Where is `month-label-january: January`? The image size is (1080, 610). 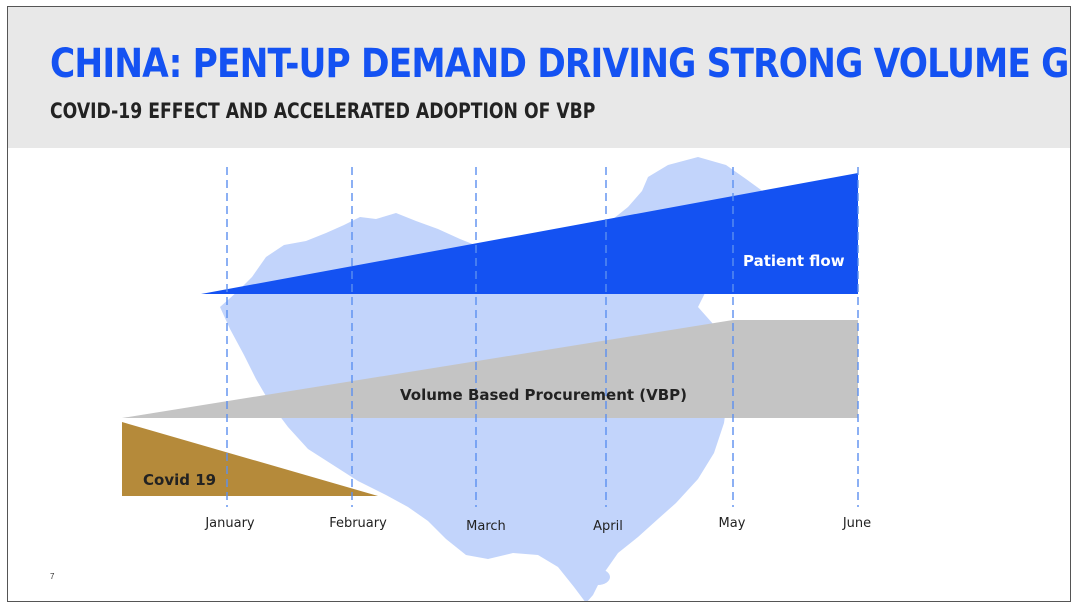 month-label-january: January is located at coordinates (229, 523).